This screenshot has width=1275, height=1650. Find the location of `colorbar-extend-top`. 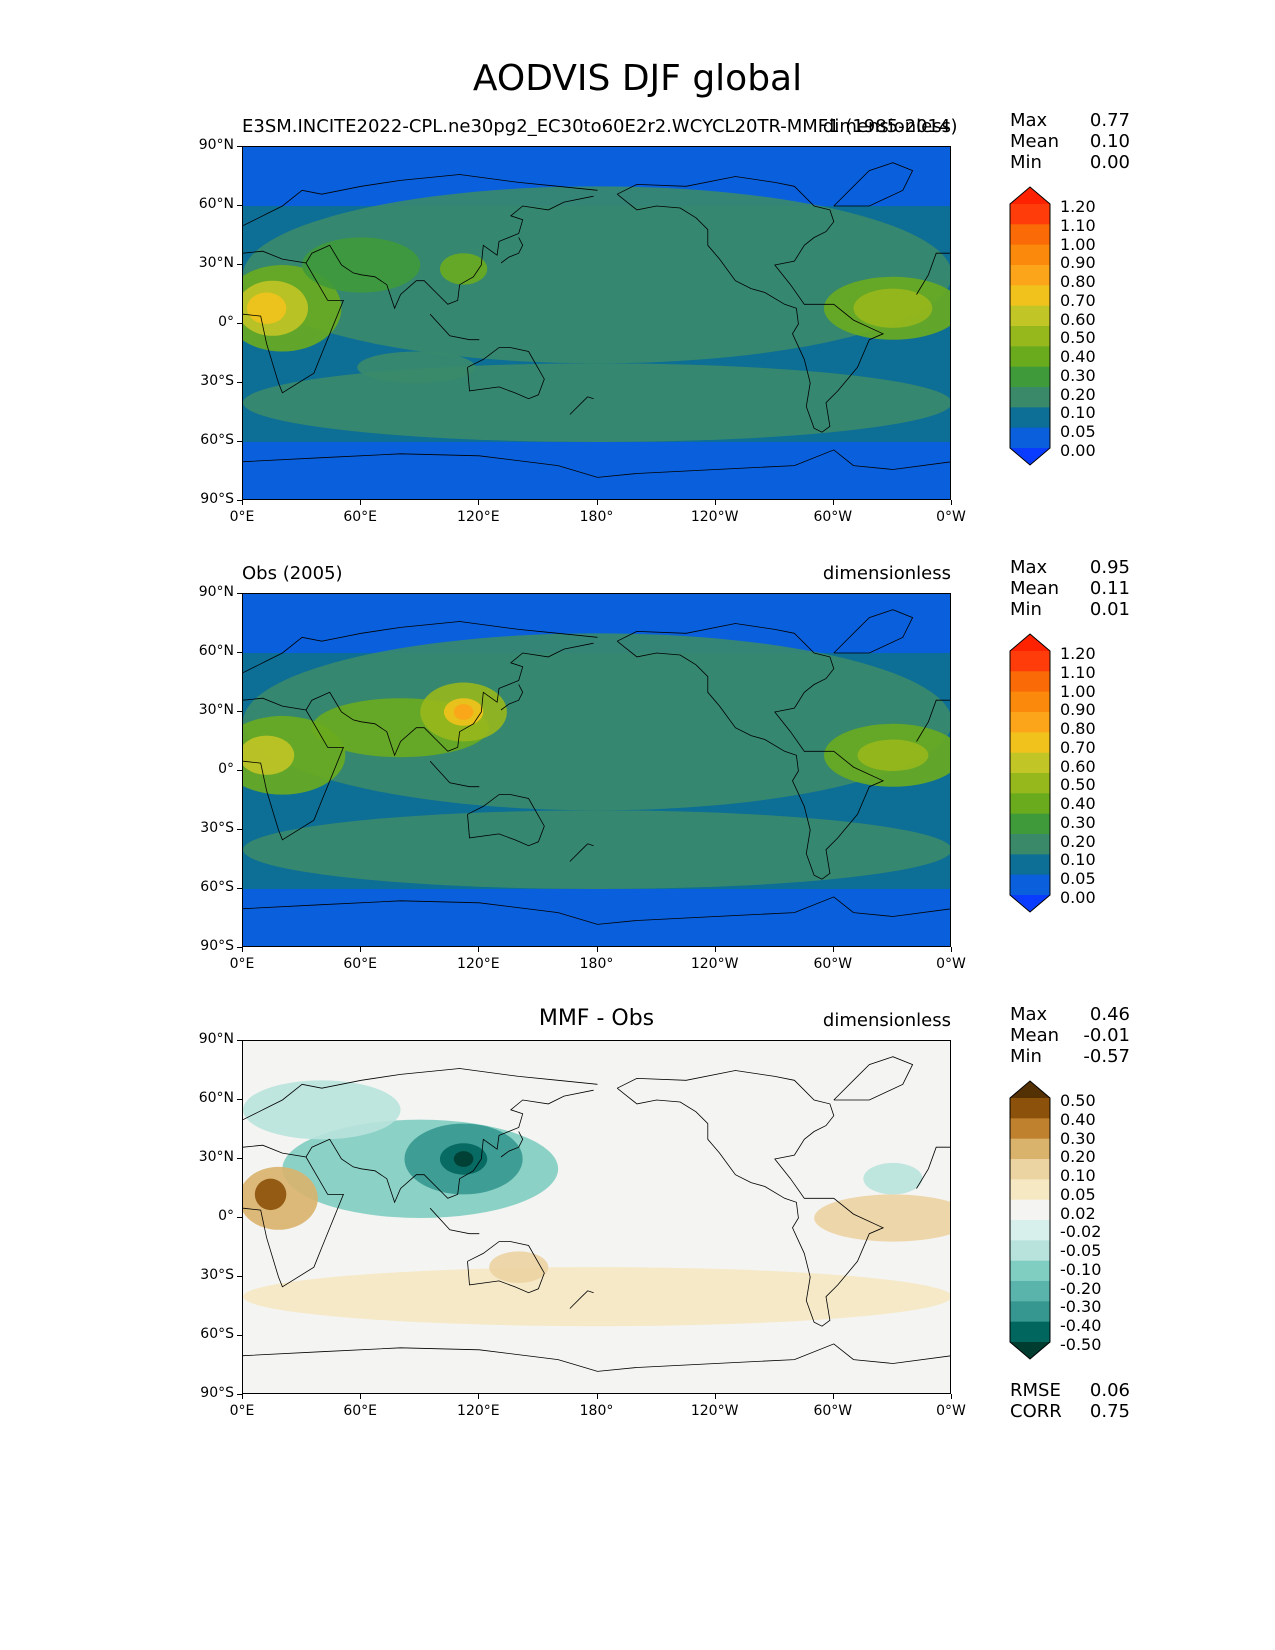

colorbar-extend-top is located at coordinates (1030, 195).